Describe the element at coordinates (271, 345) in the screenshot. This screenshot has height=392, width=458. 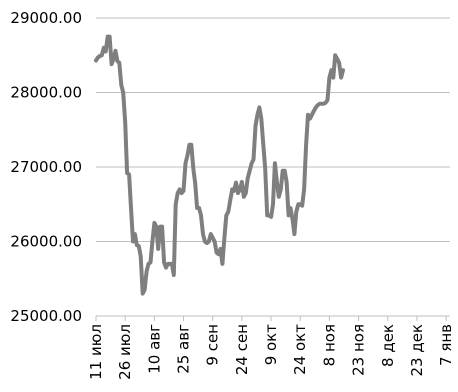
I see `x-tick-label: 9 окт` at that location.